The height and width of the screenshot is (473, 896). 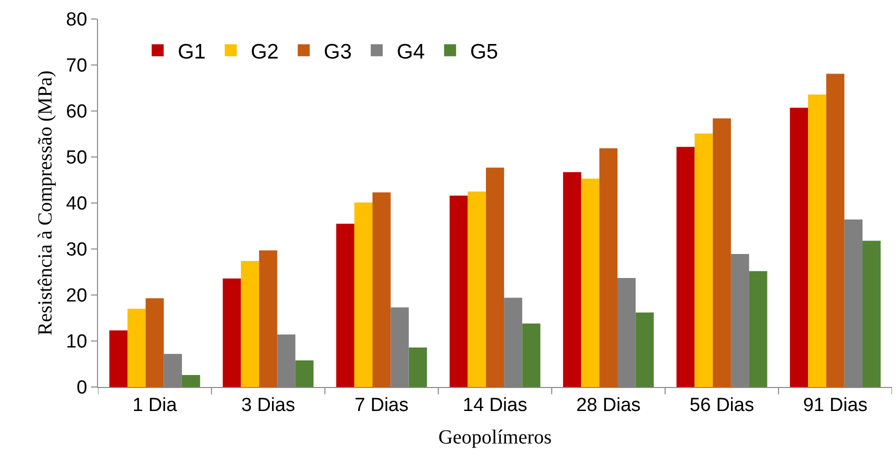 I want to click on x-tick-label: 91 Dias, so click(x=835, y=405).